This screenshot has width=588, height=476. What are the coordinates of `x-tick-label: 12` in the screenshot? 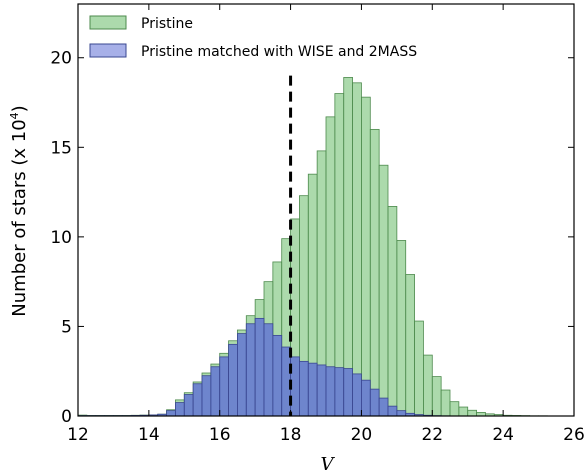 It's located at (78, 435).